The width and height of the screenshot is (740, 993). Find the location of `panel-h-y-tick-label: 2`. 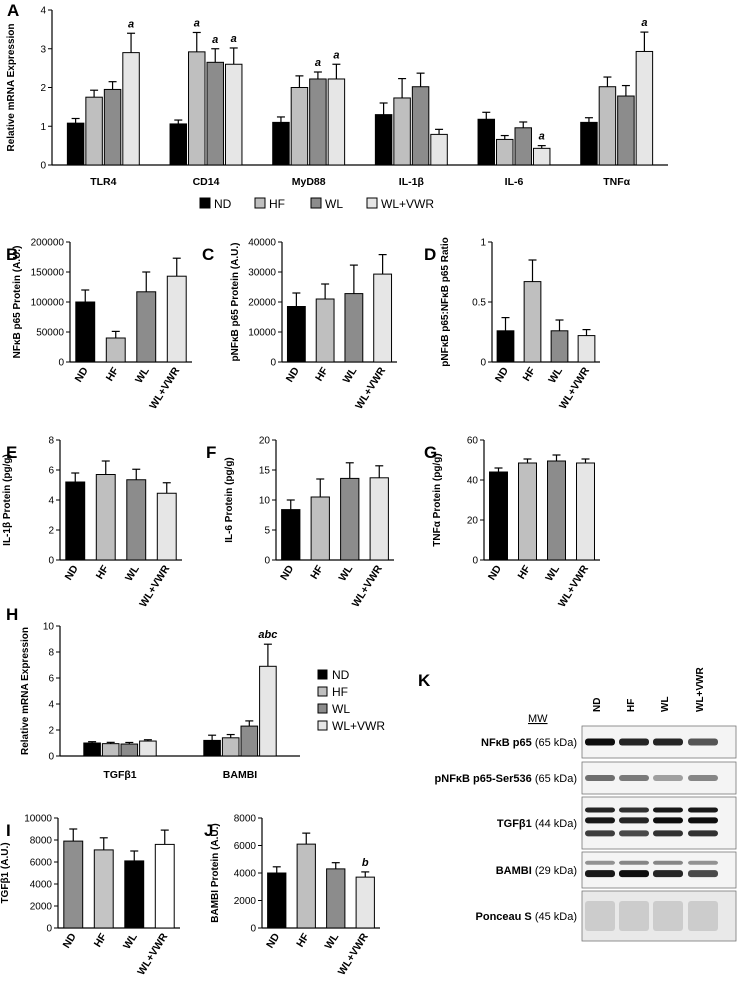

panel-h-y-tick-label: 2 is located at coordinates (51, 731).